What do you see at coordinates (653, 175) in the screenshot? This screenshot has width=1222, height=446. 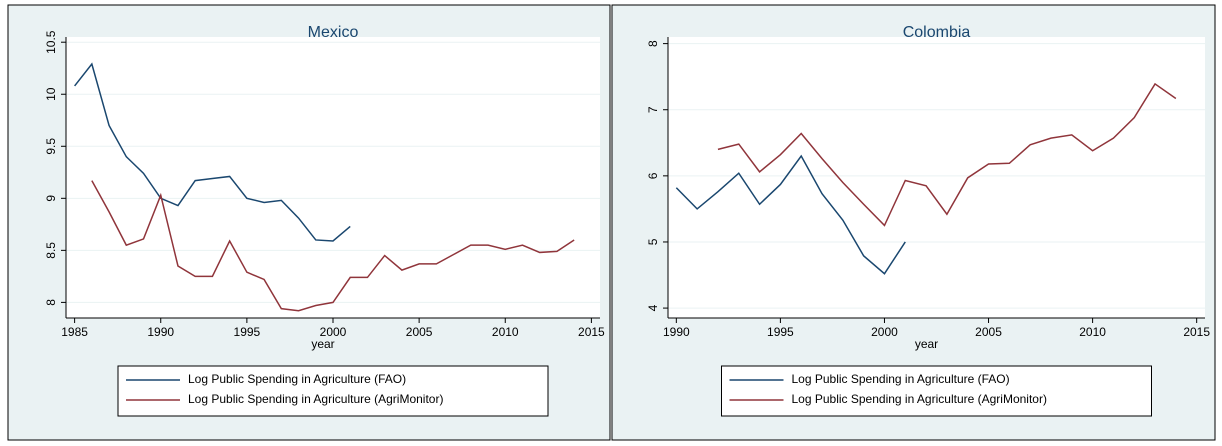 I see `y-tick-label: 6` at bounding box center [653, 175].